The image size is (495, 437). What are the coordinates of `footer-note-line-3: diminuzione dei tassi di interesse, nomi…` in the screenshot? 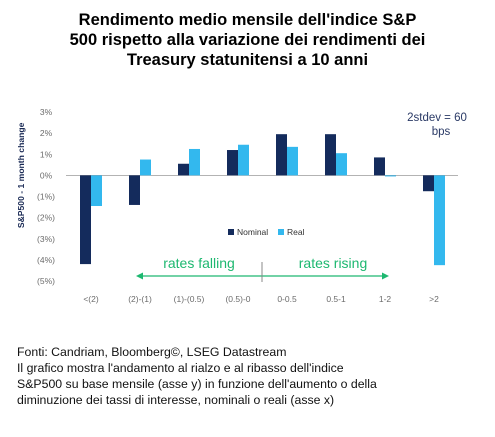 It's located at (176, 400).